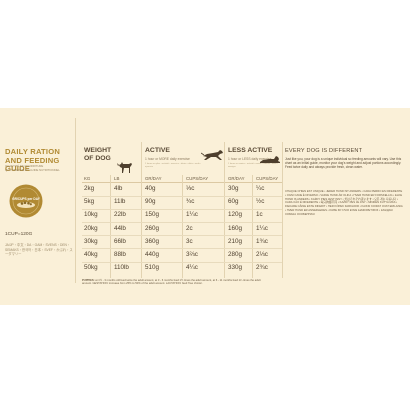  I want to click on feeding-guide-title: DAILY RATION AND FEEDING GUIDE, so click(32, 160).